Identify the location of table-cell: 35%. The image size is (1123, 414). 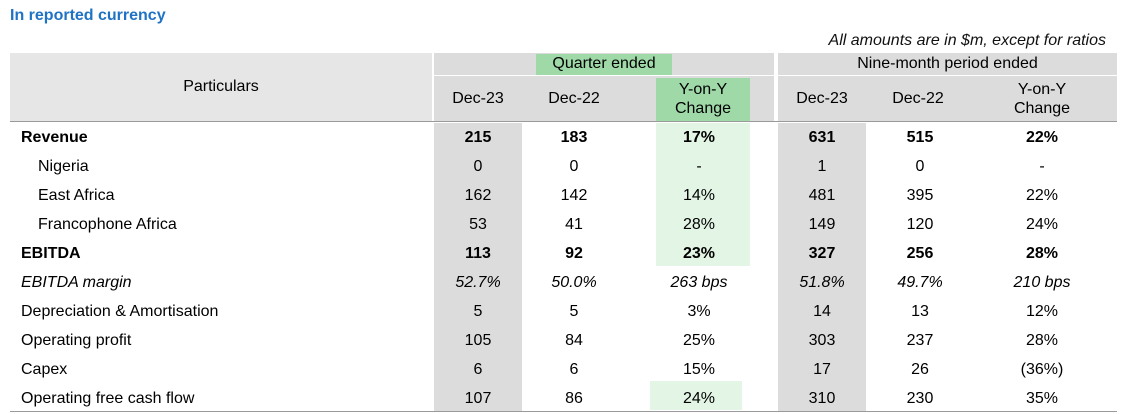
(1042, 398).